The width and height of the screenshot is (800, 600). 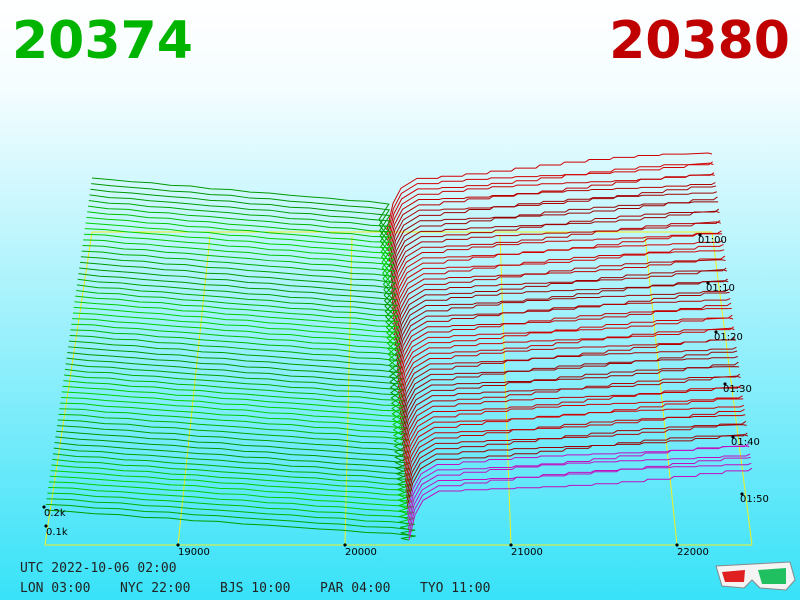 What do you see at coordinates (455, 588) in the screenshot?
I see `city-clock: TYO 11:00` at bounding box center [455, 588].